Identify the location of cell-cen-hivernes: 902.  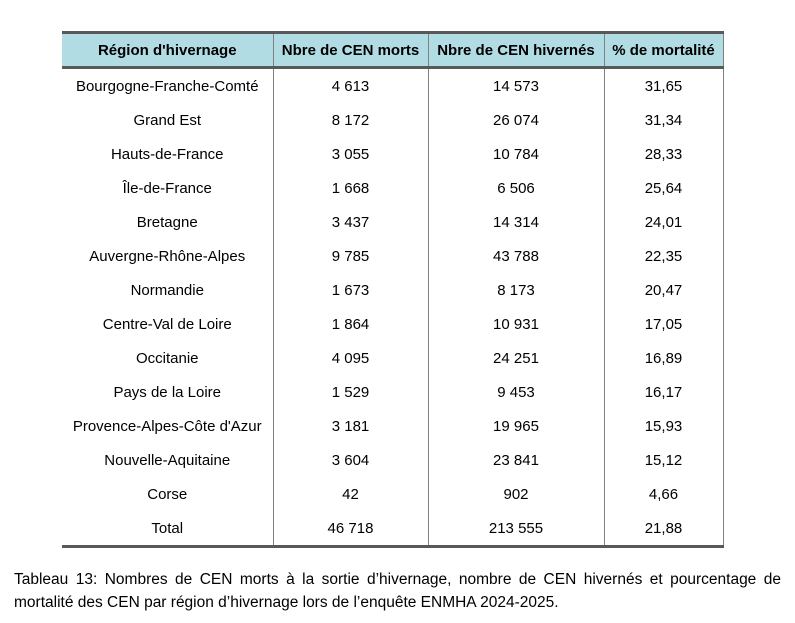
(516, 494).